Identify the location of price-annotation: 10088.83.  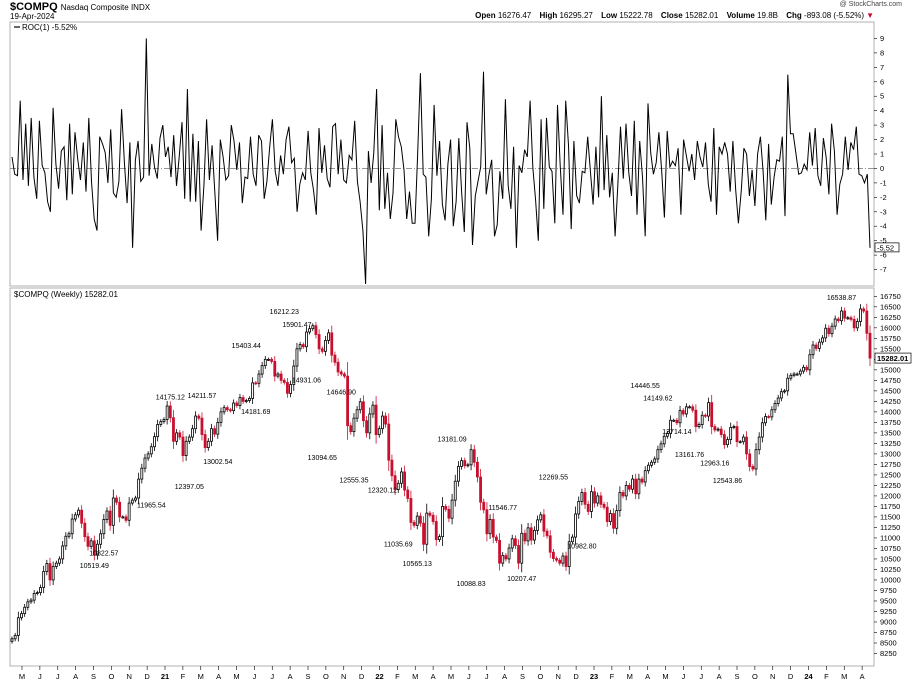
(470, 584).